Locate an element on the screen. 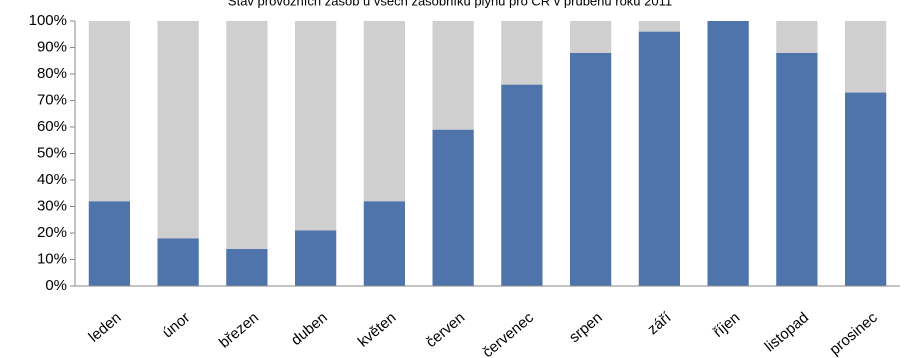  x-tick-label: srpen is located at coordinates (586, 327).